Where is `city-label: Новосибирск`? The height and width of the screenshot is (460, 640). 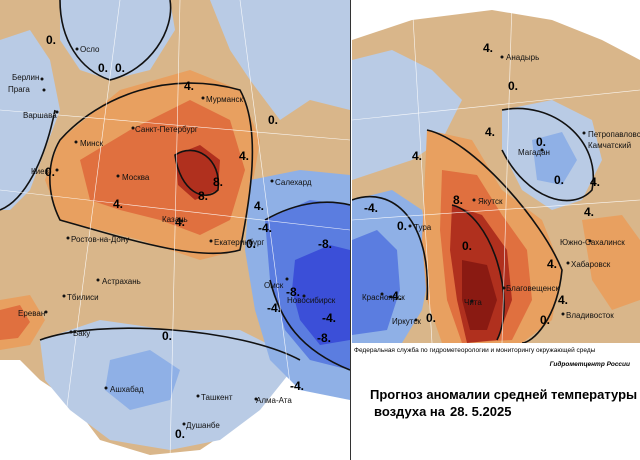
city-label: Новосибирск is located at coordinates (311, 300).